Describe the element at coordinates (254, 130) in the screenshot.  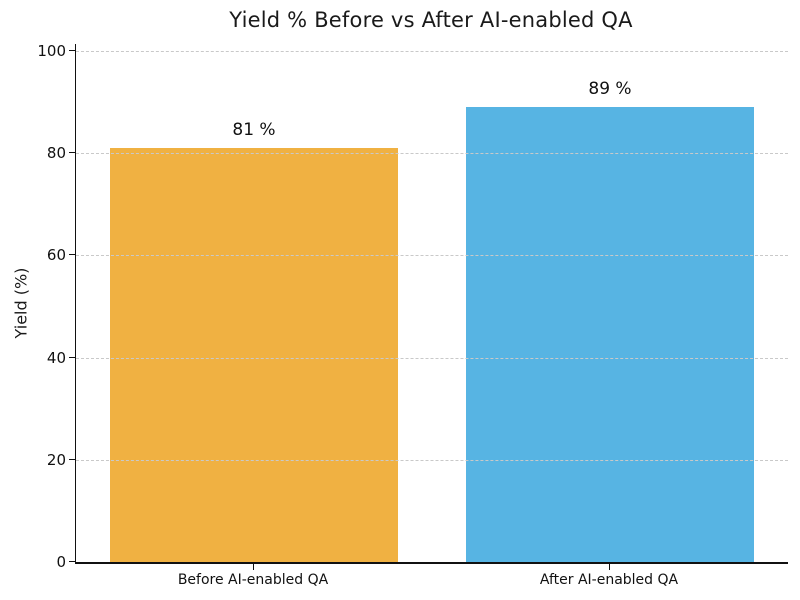
I see `bar-value-label-before: 81 %` at that location.